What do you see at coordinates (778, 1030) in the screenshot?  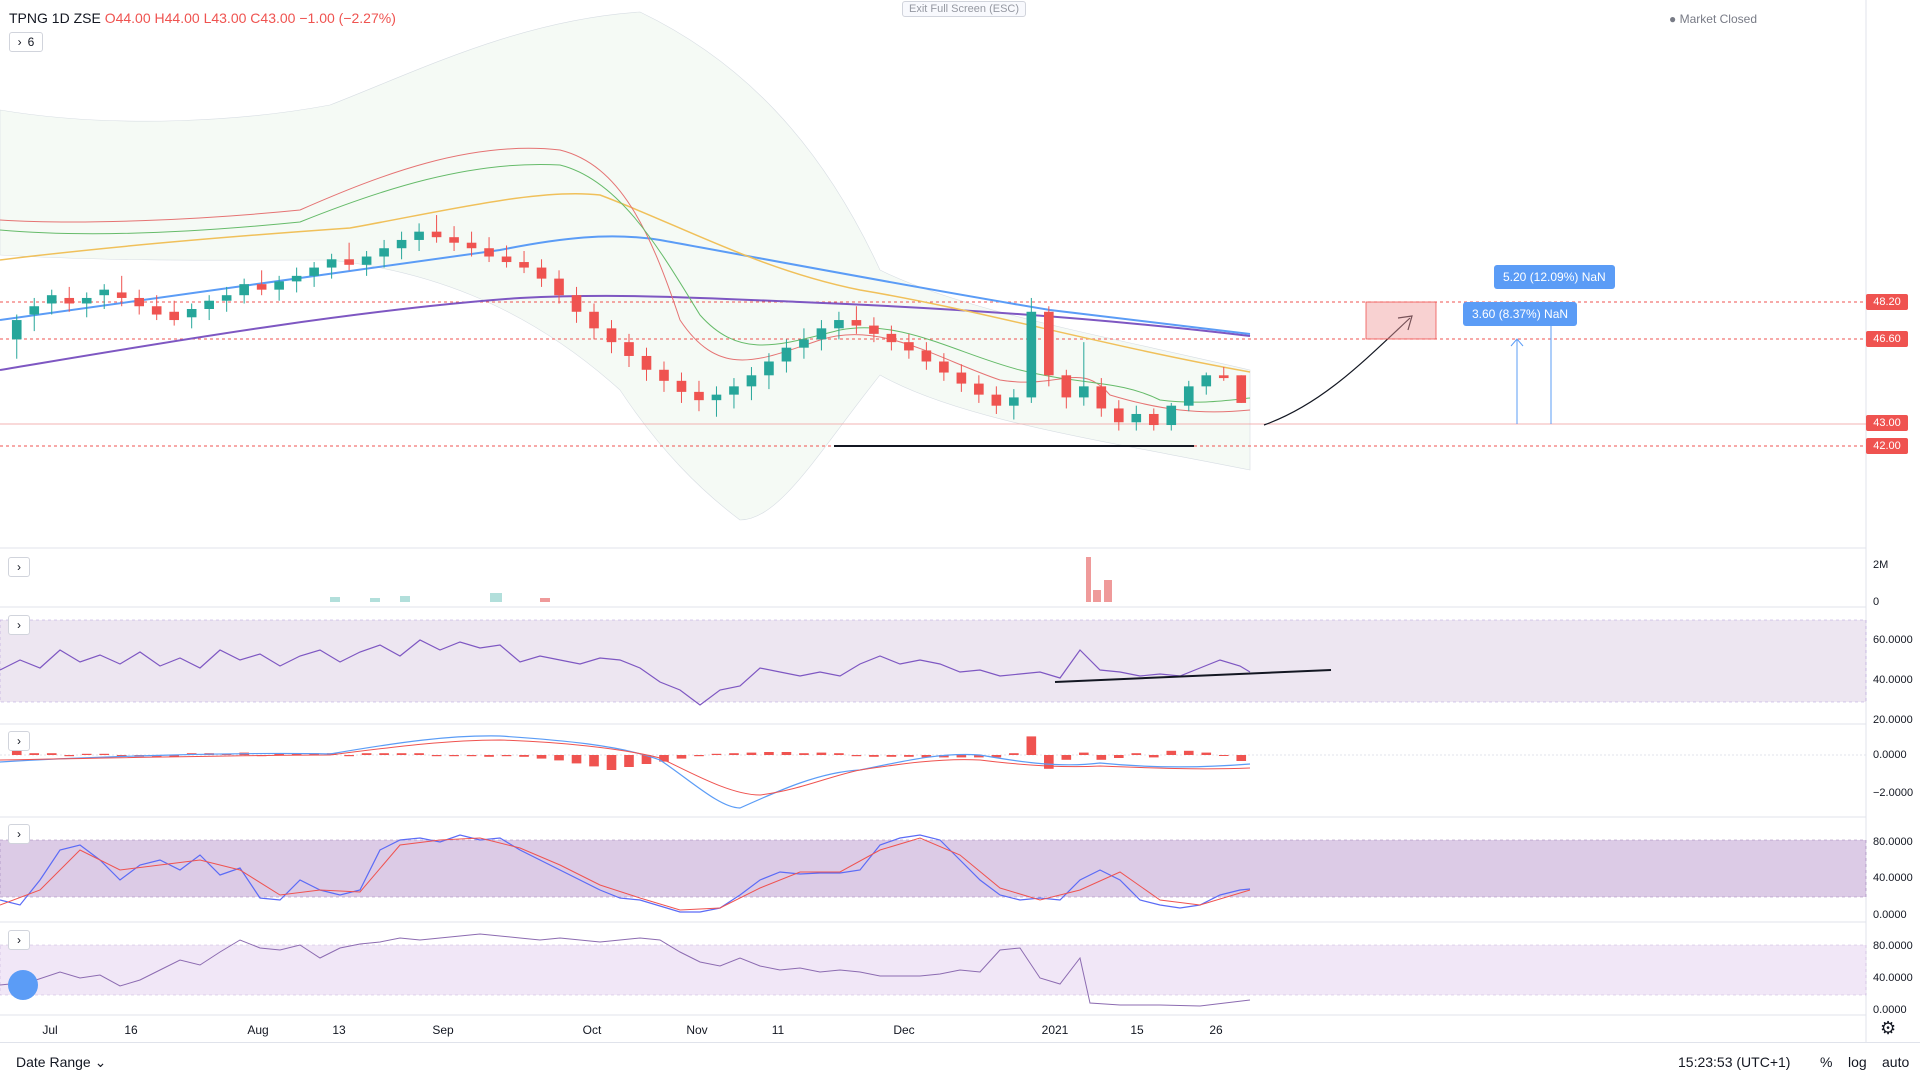 I see `time-label: 11` at bounding box center [778, 1030].